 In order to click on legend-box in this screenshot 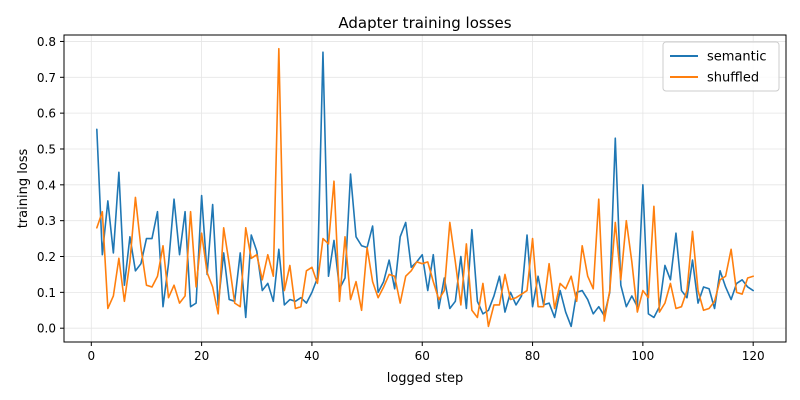, I will do `click(721, 66)`.